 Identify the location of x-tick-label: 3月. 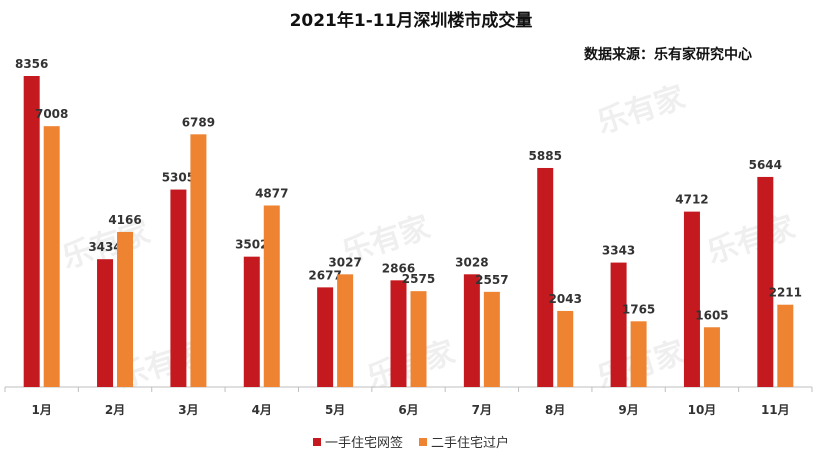
(188, 410).